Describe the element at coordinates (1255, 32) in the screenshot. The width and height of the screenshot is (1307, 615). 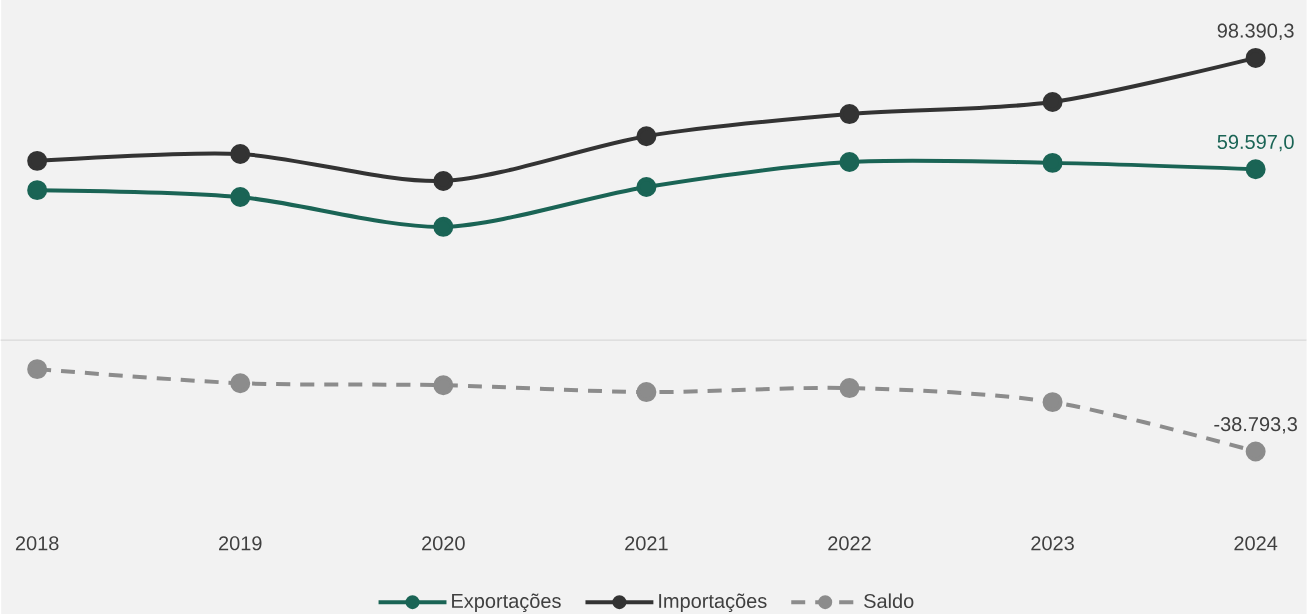
I see `data-label: 98.390,3` at that location.